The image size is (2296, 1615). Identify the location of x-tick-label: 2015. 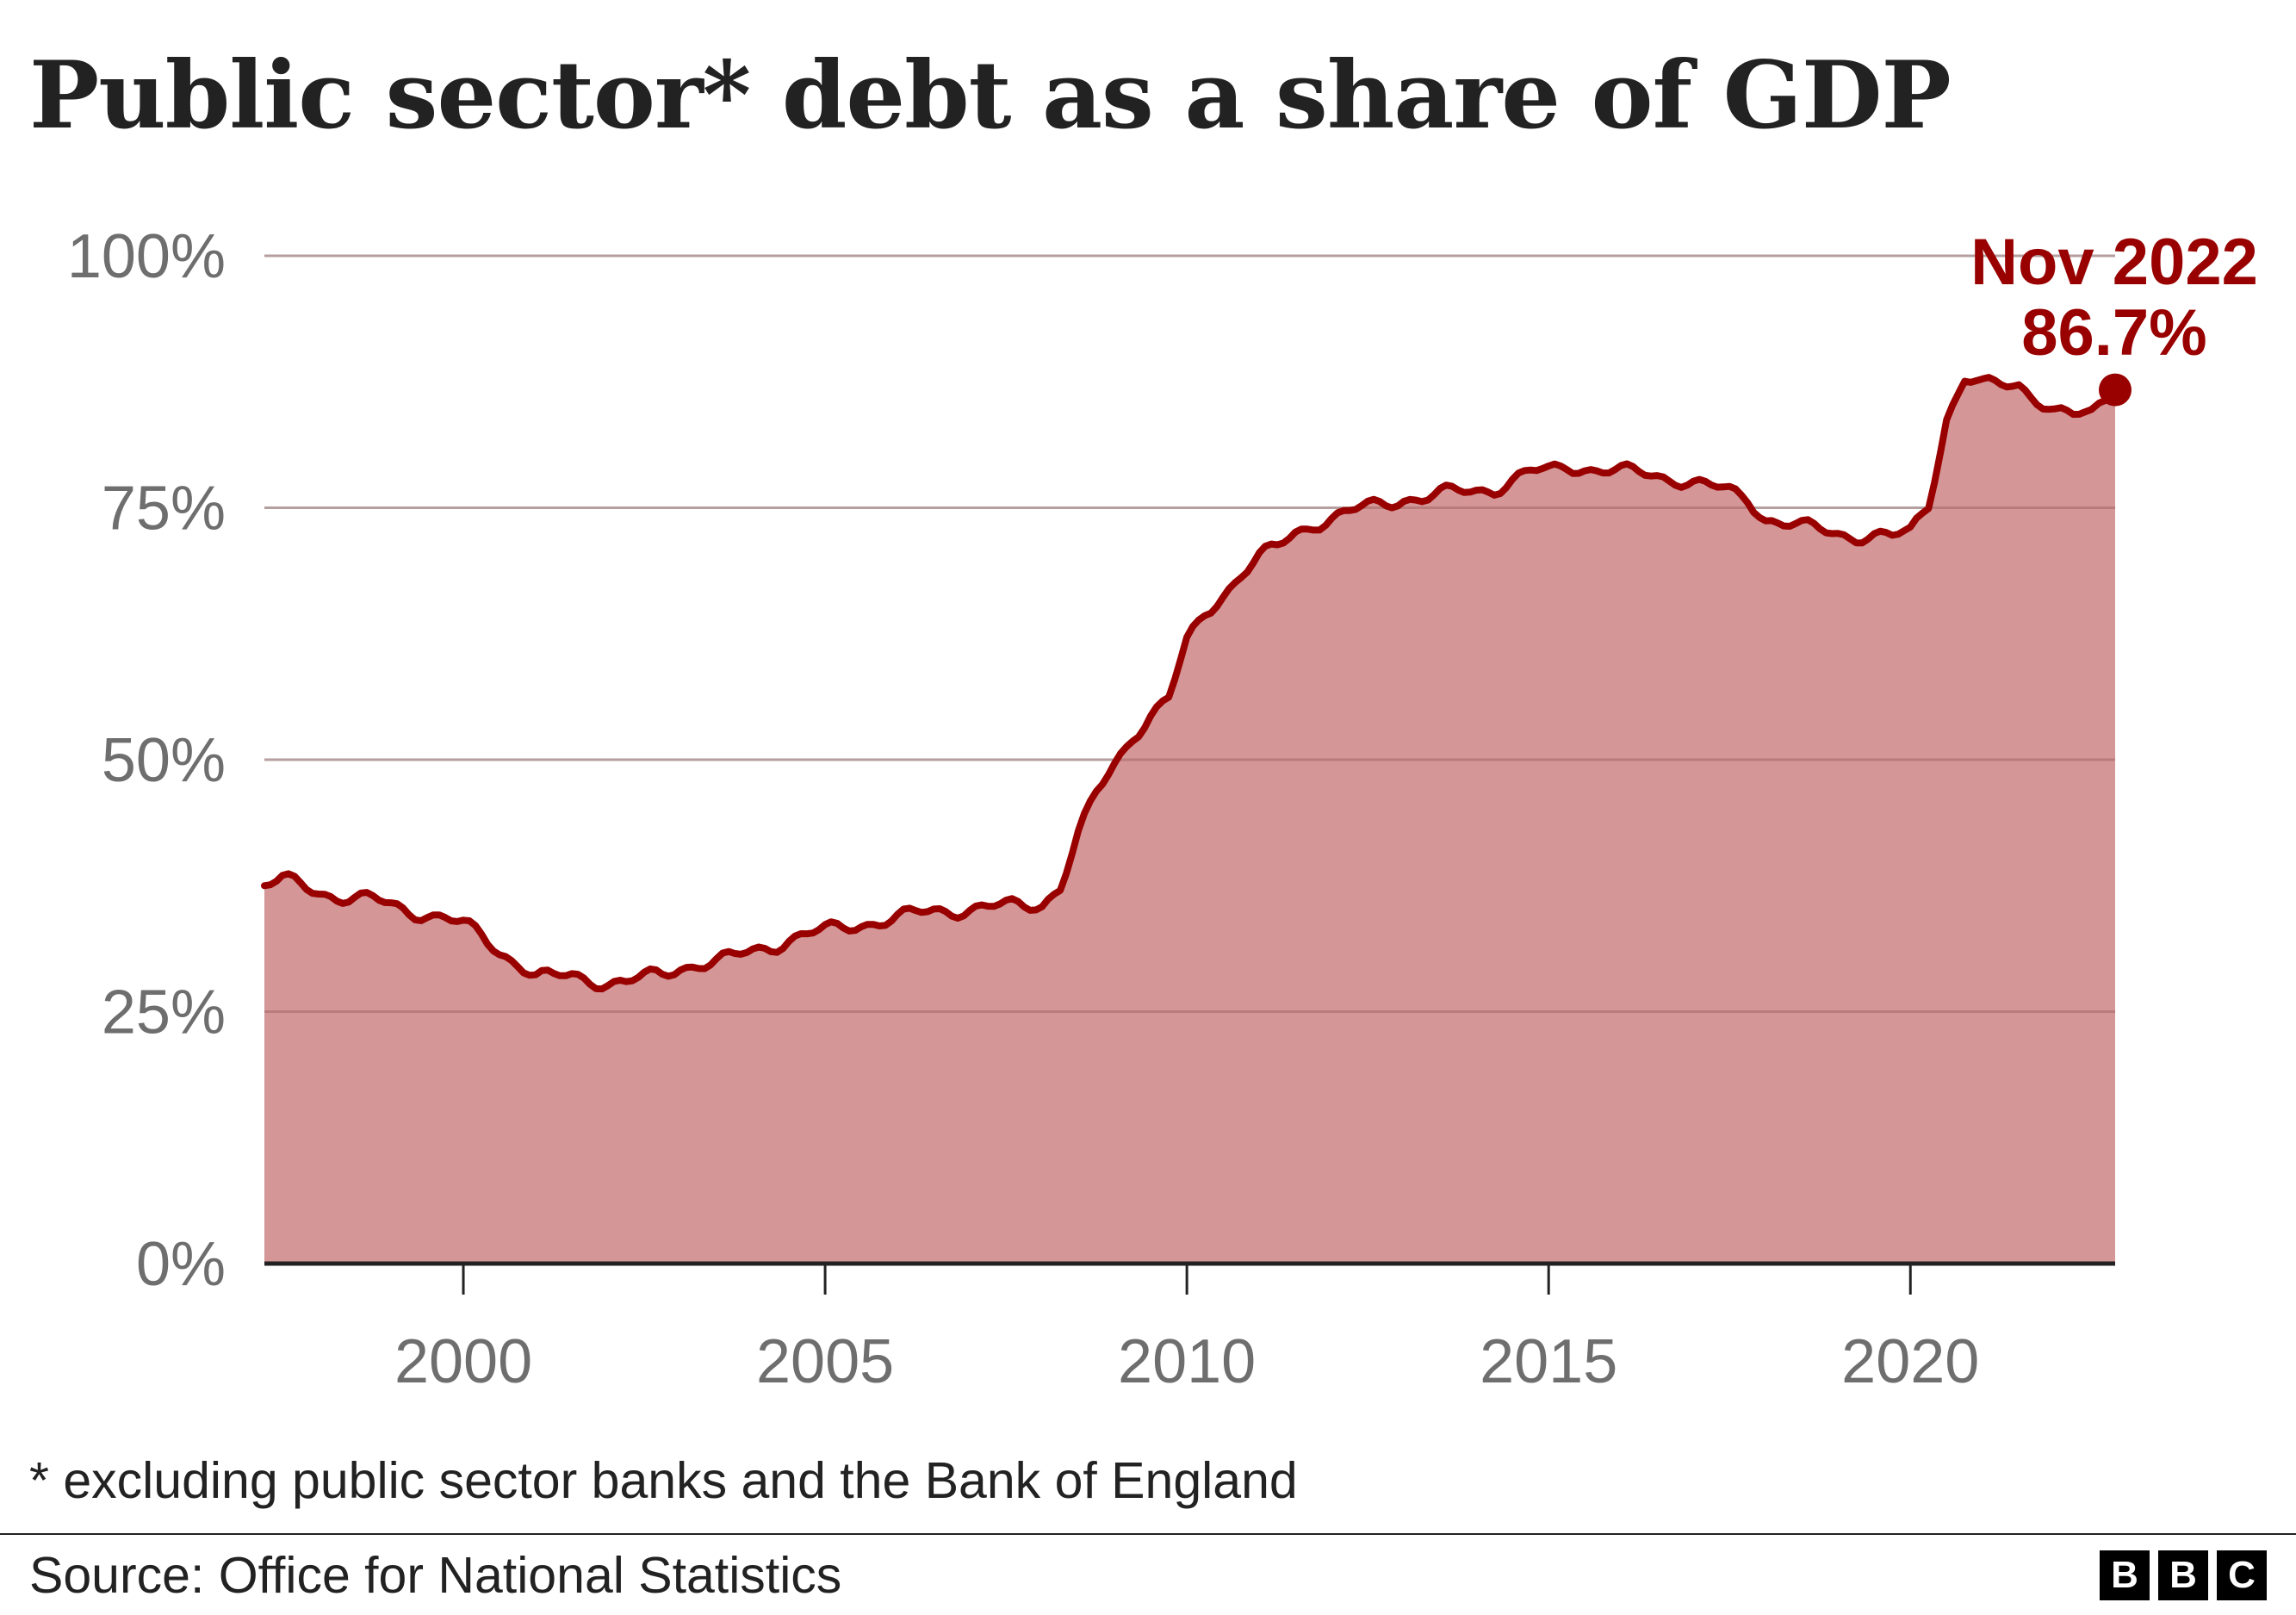
(1548, 1361).